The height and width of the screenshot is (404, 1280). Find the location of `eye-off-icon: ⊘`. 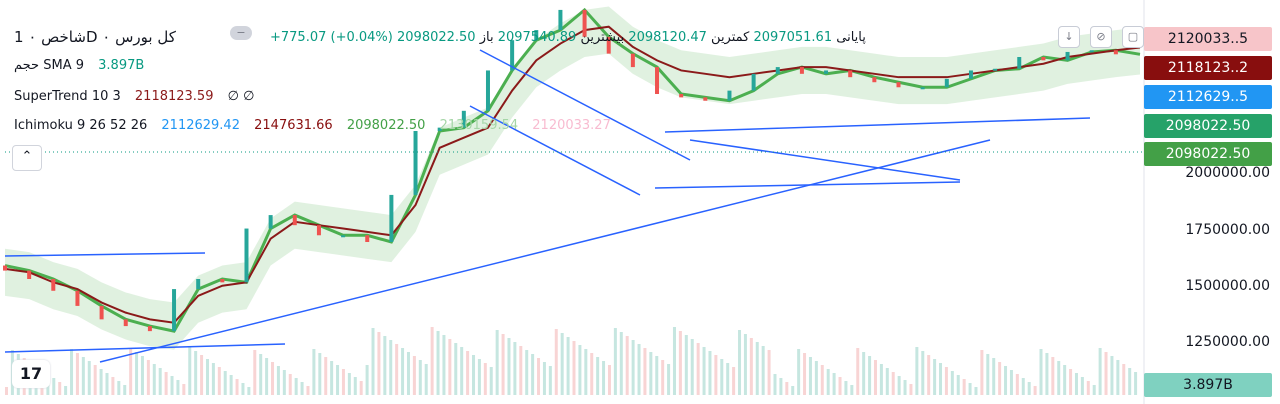

eye-off-icon: ⊘ is located at coordinates (1101, 37).